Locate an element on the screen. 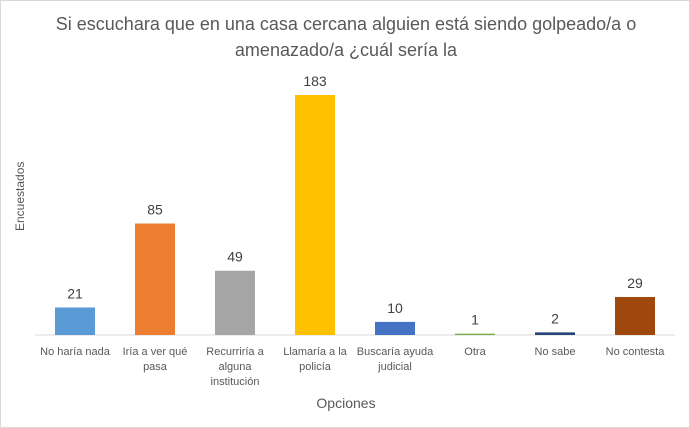  data-label: 29 is located at coordinates (635, 283).